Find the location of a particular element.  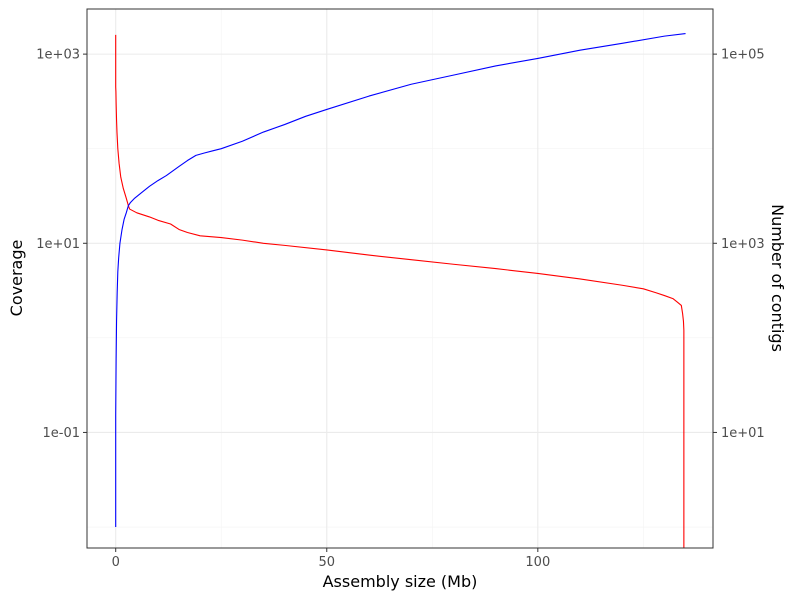

y-axis-title: Coverage is located at coordinates (16, 278).